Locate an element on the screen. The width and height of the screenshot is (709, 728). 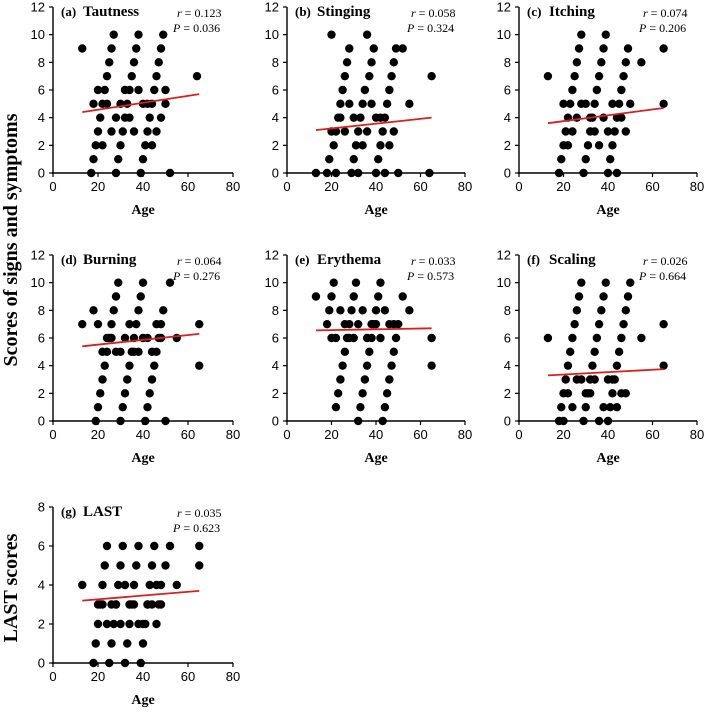
p-number: = 0.276 is located at coordinates (201, 276).